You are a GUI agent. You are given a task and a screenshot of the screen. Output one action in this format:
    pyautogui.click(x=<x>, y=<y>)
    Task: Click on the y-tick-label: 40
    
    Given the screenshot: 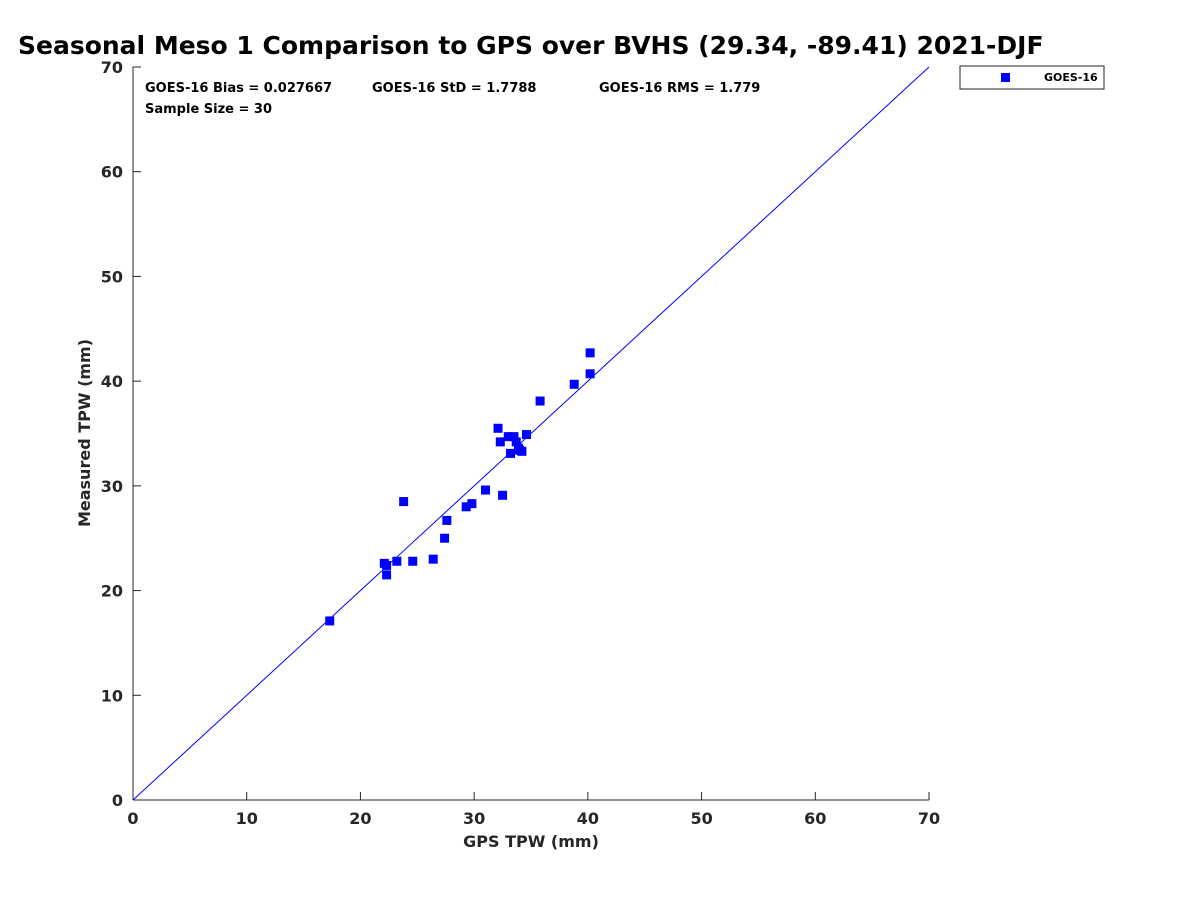 What is the action you would take?
    pyautogui.click(x=112, y=381)
    